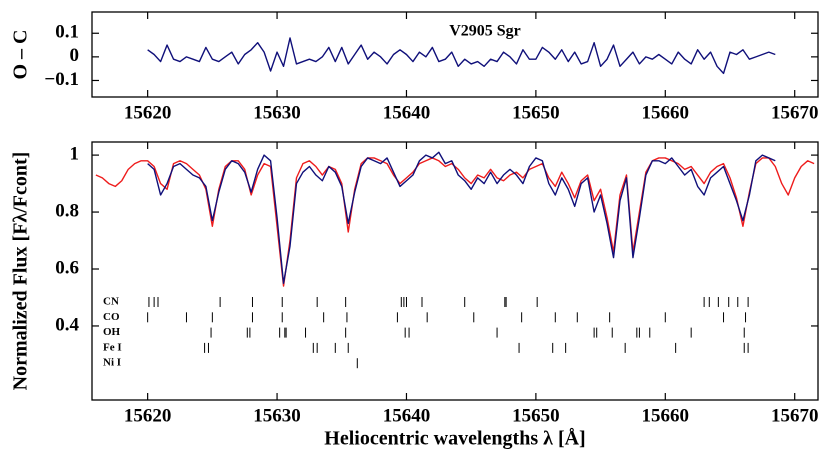 Image resolution: width=830 pixels, height=464 pixels. Describe the element at coordinates (61, 79) in the screenshot. I see `y-tick-label: −0.1` at that location.